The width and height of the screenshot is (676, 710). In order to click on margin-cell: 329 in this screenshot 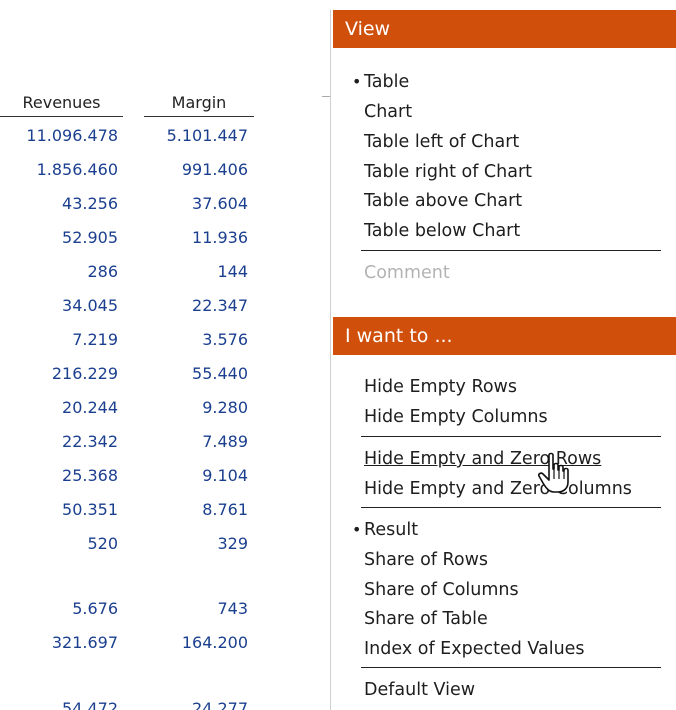, I will do `click(232, 543)`.